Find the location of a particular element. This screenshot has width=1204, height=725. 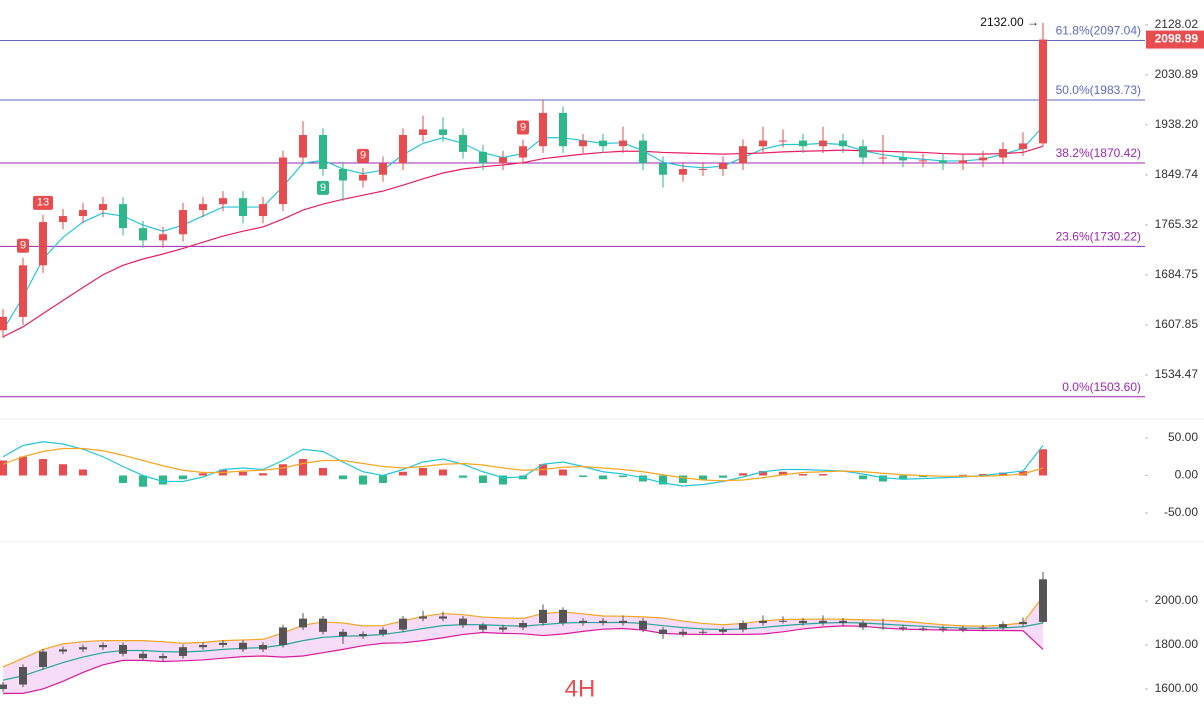

y-tick-label: 1765.32 is located at coordinates (1177, 224).